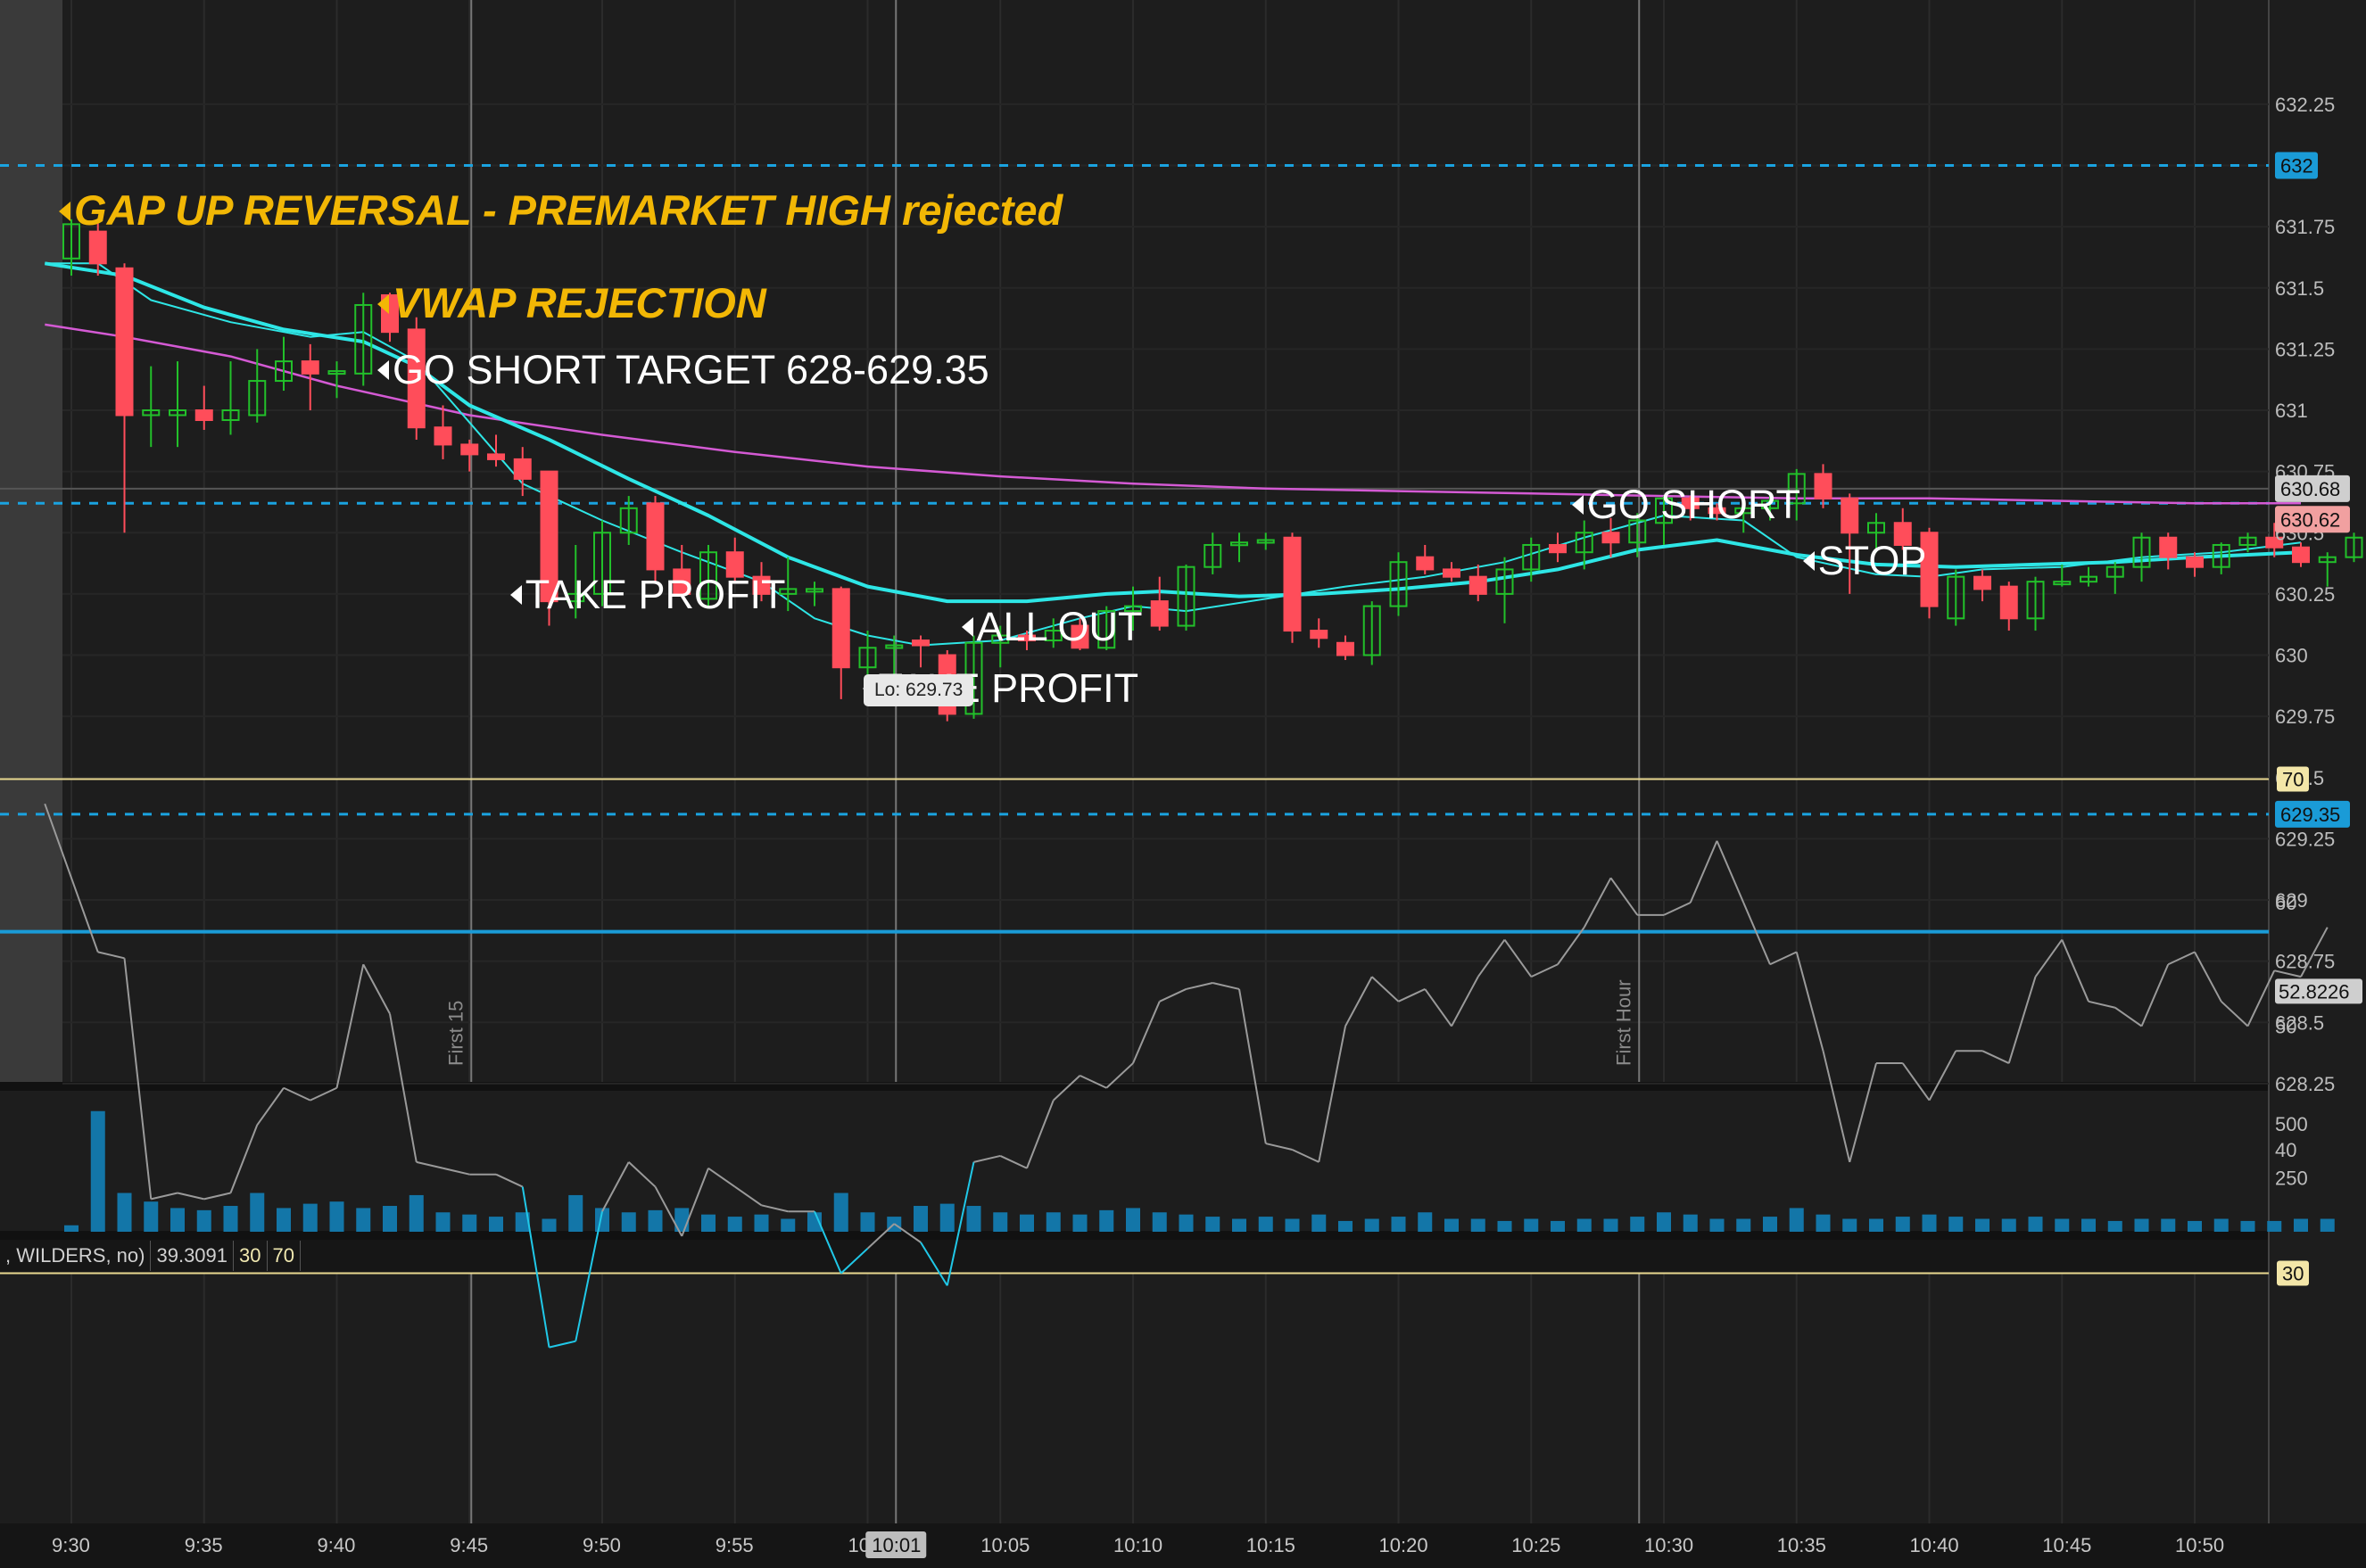 The width and height of the screenshot is (2366, 1568). I want to click on price-tick-label: 632.25, so click(2305, 105).